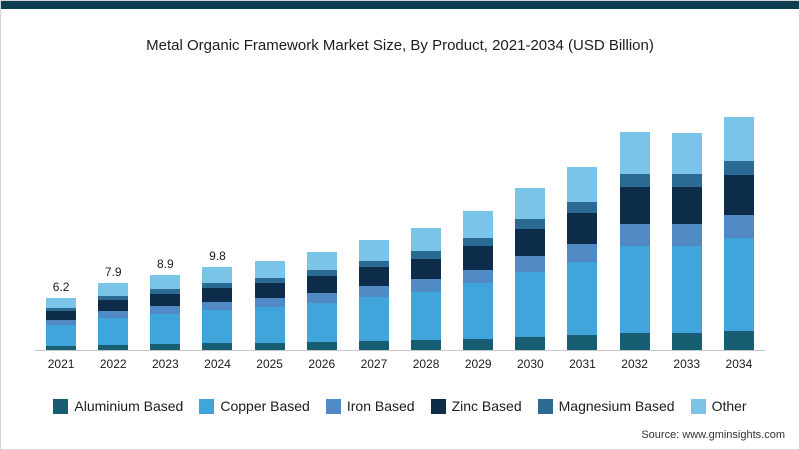 The height and width of the screenshot is (450, 800). What do you see at coordinates (265, 406) in the screenshot?
I see `legend-label-copper-based: Copper Based` at bounding box center [265, 406].